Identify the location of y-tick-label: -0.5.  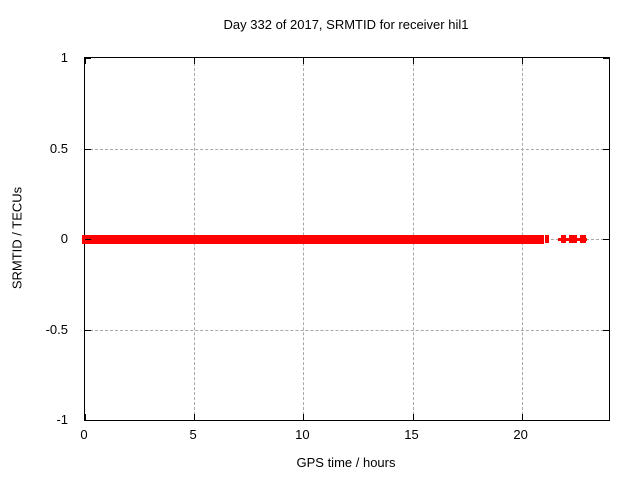
(56, 329).